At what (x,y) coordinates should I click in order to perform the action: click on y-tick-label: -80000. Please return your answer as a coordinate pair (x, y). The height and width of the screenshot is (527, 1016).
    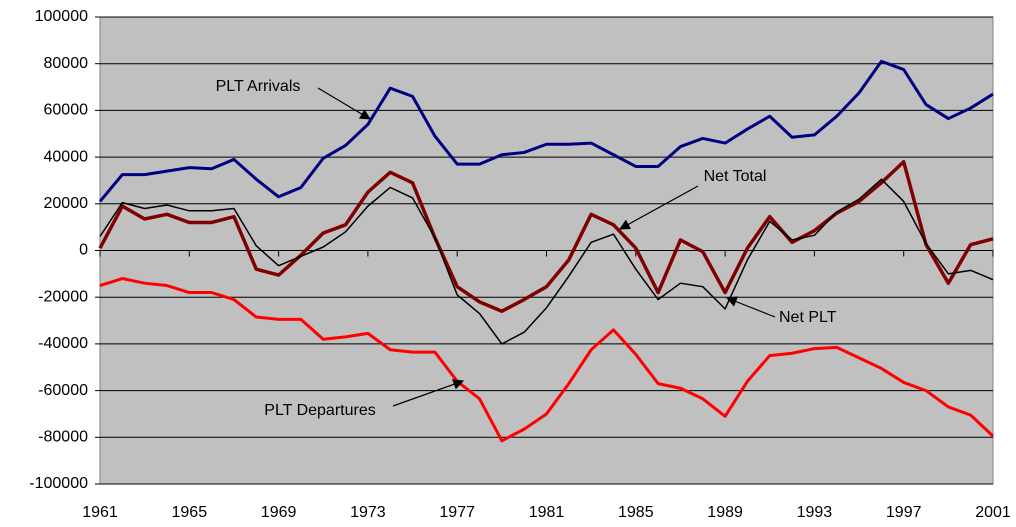
    Looking at the image, I should click on (63, 437).